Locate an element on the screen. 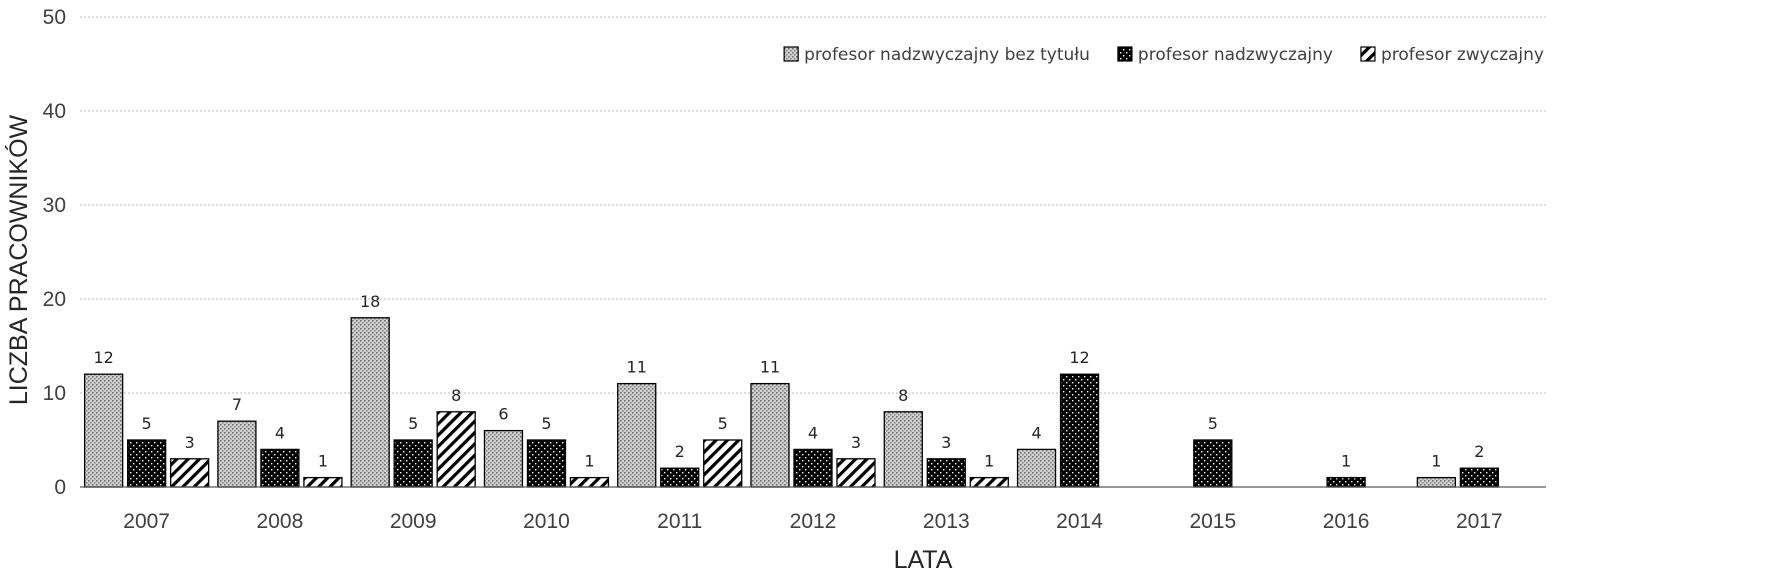 Image resolution: width=1772 pixels, height=580 pixels. legend-item-2: profesor nadzwyczajny is located at coordinates (1225, 55).